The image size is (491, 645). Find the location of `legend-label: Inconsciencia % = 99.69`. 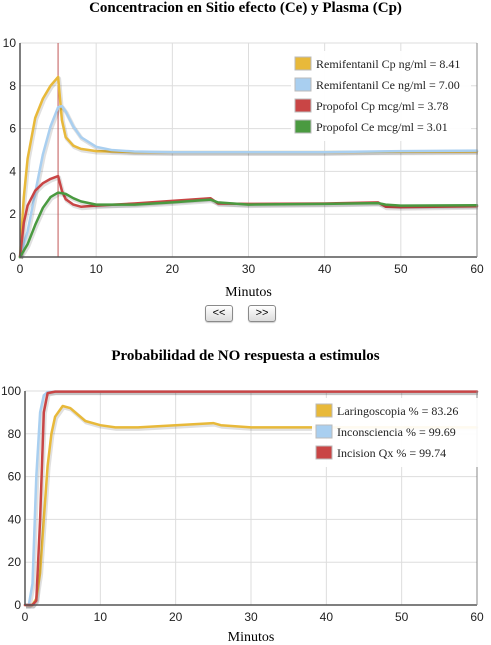

legend-label: Inconsciencia % = 99.69 is located at coordinates (396, 432).